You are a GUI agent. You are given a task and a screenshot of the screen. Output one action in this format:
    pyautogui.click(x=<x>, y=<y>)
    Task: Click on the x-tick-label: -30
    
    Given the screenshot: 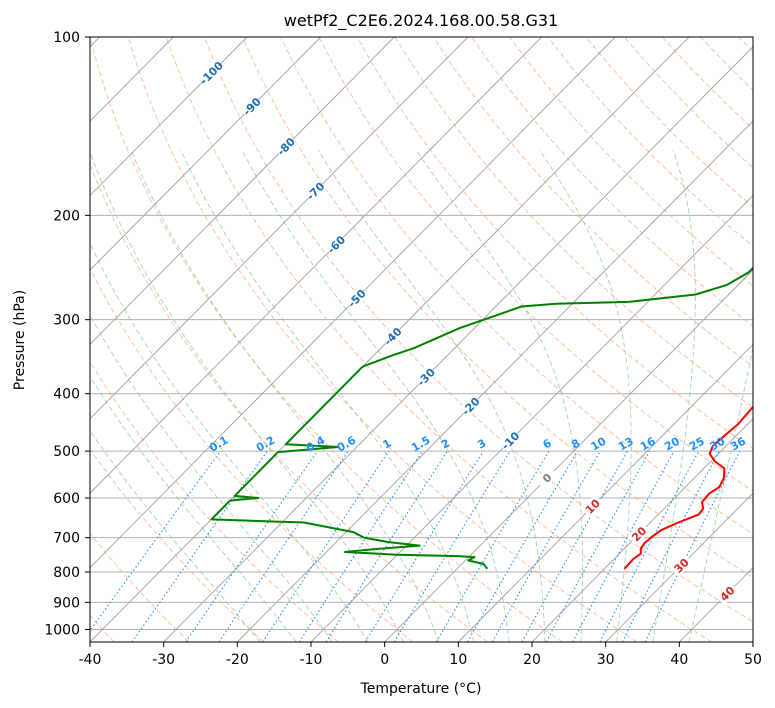 What is the action you would take?
    pyautogui.click(x=163, y=660)
    